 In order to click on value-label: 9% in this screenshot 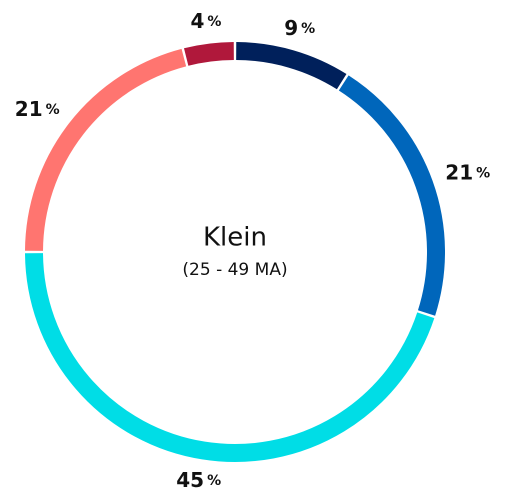, I will do `click(299, 28)`.